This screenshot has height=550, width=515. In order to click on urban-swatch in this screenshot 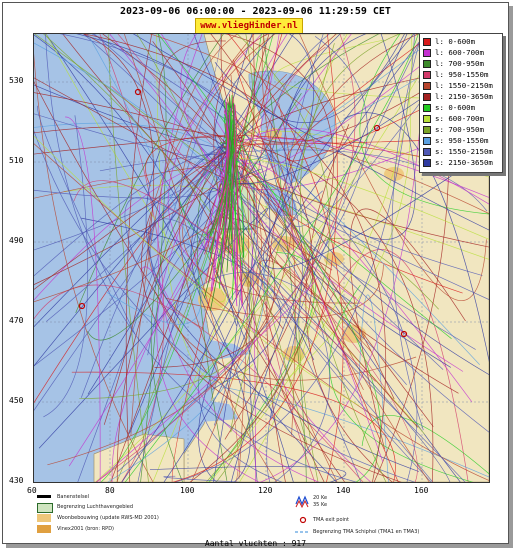, I will do `click(44, 518)`.